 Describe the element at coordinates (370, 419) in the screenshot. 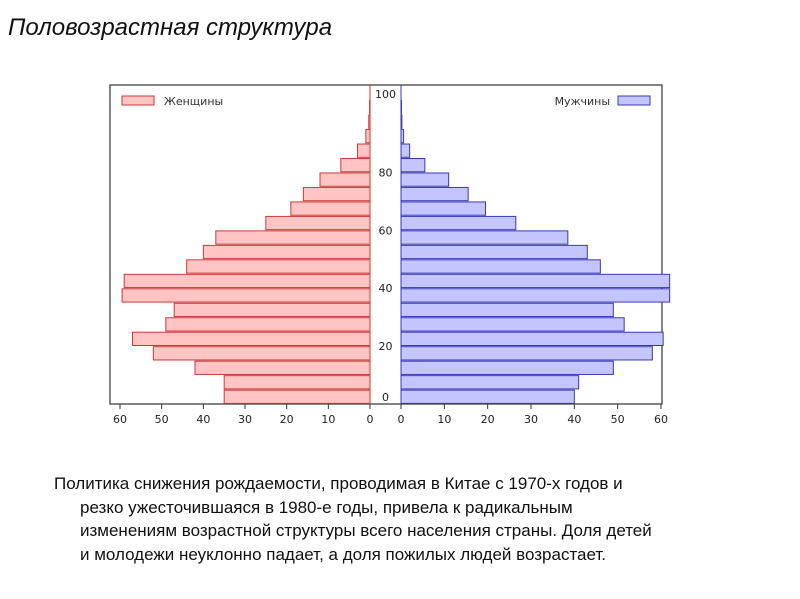

I see `female-x-tick-label: 0` at that location.